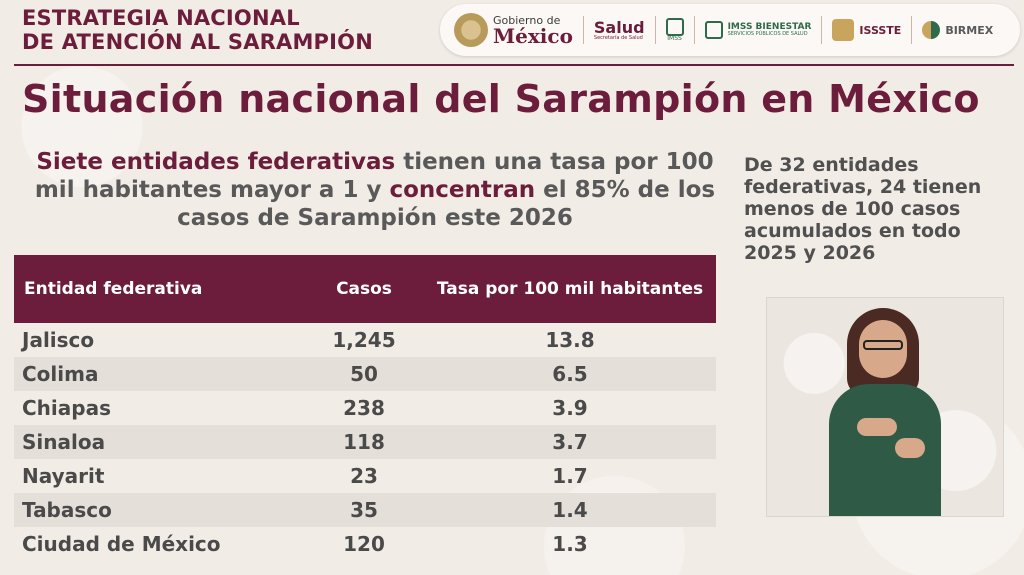 The width and height of the screenshot is (1024, 575). I want to click on salud-logo-small-text: Secretaría de Salud, so click(618, 37).